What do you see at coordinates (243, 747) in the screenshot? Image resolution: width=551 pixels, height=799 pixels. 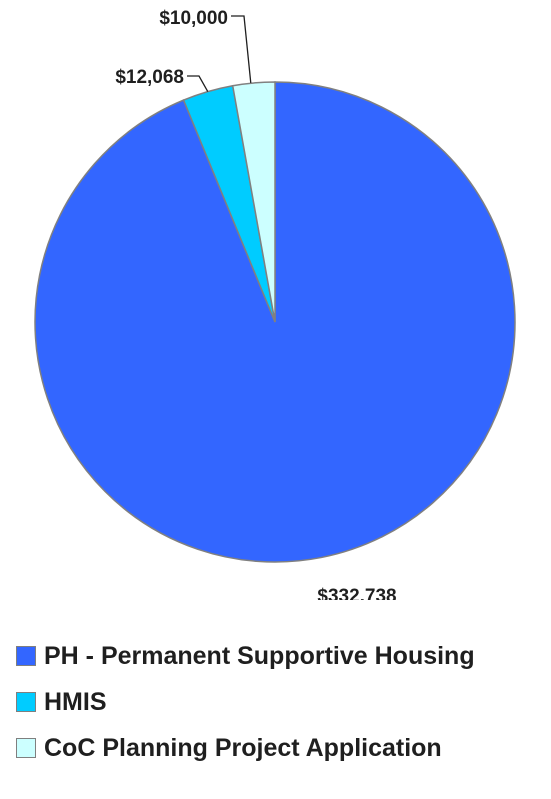 I see `legend-label: CoC Planning Project Application` at bounding box center [243, 747].